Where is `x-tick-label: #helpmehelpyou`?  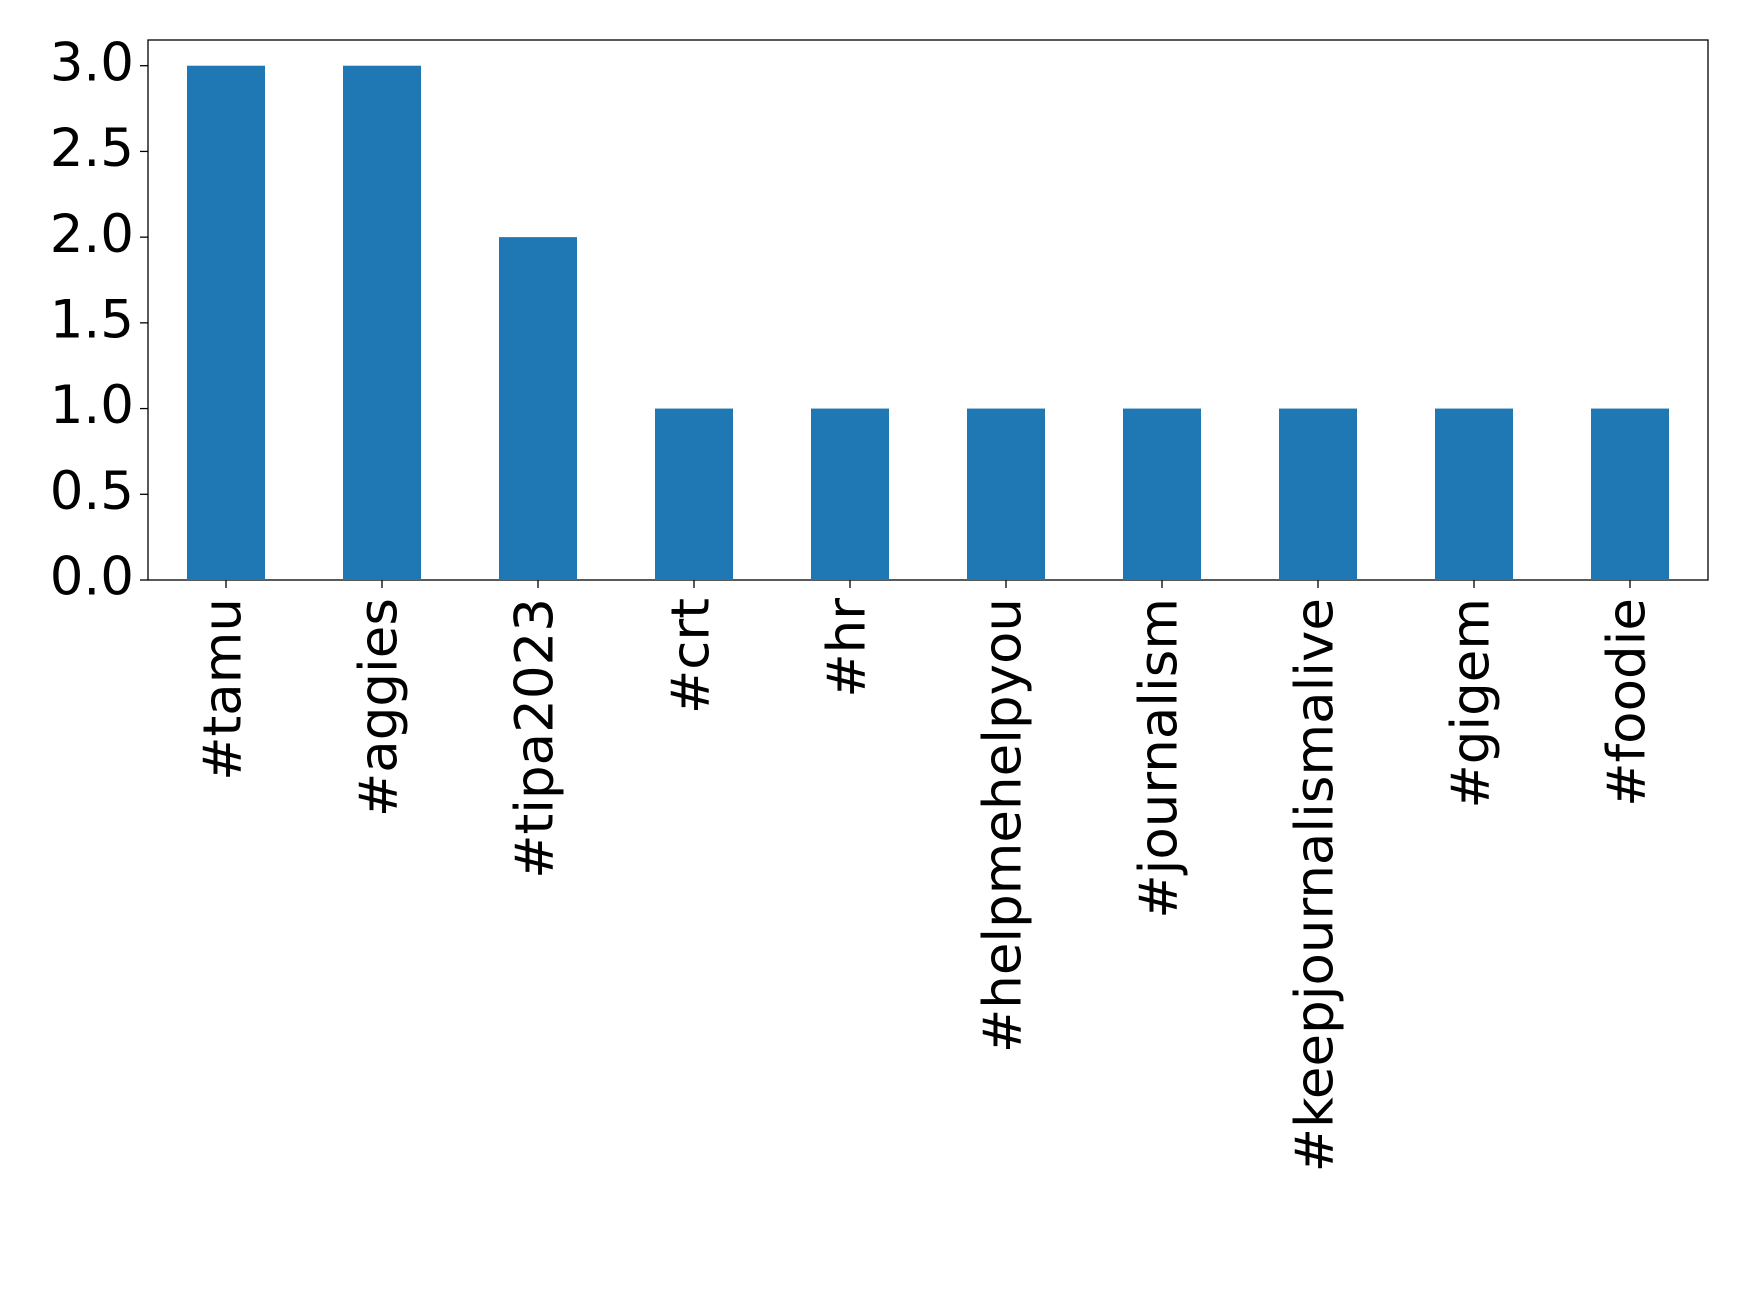 x-tick-label: #helpmehelpyou is located at coordinates (1003, 825).